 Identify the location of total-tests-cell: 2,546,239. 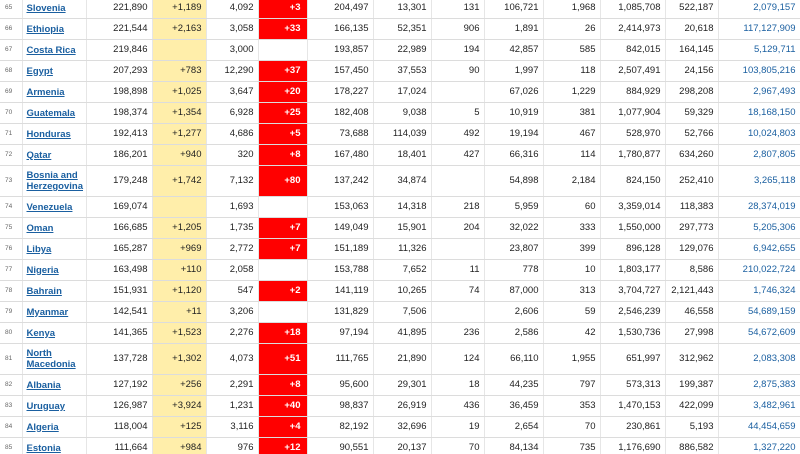
(633, 312).